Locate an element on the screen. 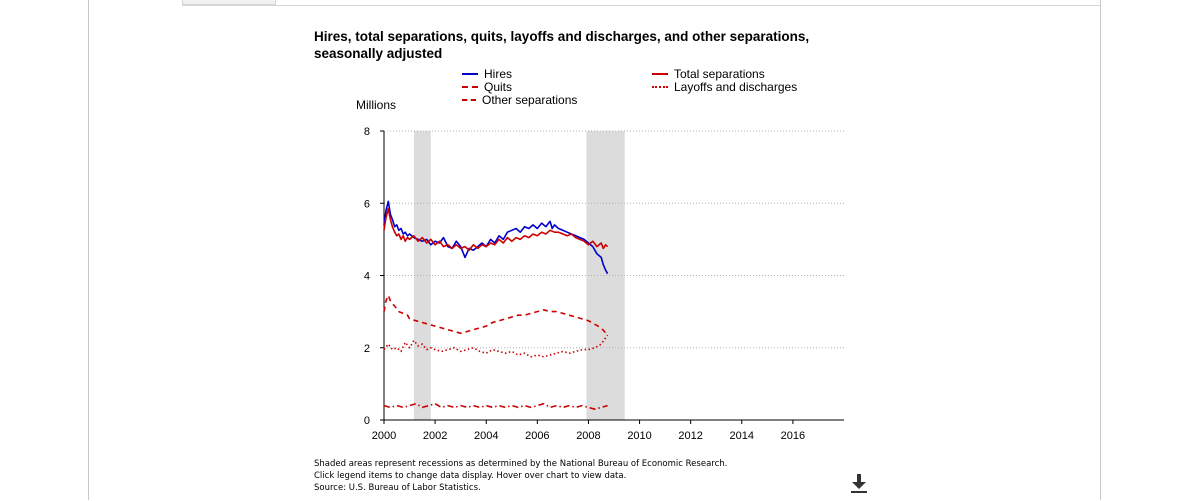 The height and width of the screenshot is (501, 1192). y-tick-label-6: 6 is located at coordinates (367, 204).